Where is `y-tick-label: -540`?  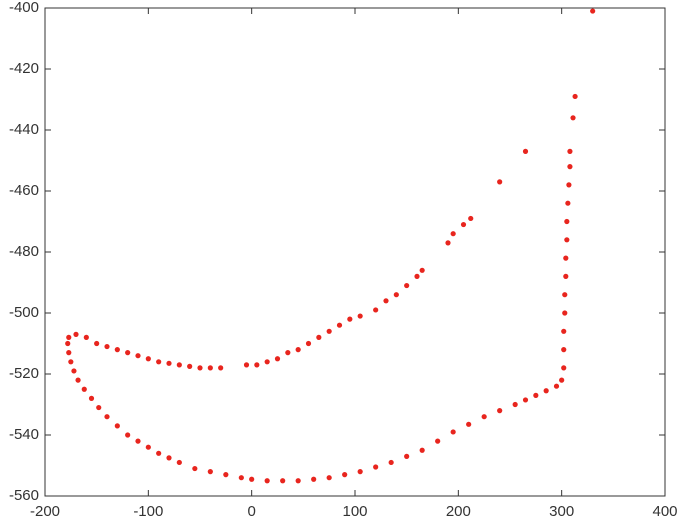
y-tick-label: -540 is located at coordinates (24, 434).